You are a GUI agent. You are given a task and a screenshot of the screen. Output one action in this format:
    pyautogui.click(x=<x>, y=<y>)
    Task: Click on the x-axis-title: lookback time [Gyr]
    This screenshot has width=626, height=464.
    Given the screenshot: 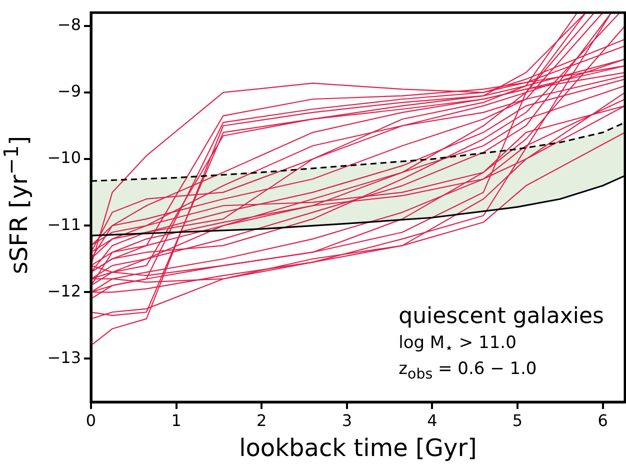 What is the action you would take?
    pyautogui.click(x=358, y=448)
    